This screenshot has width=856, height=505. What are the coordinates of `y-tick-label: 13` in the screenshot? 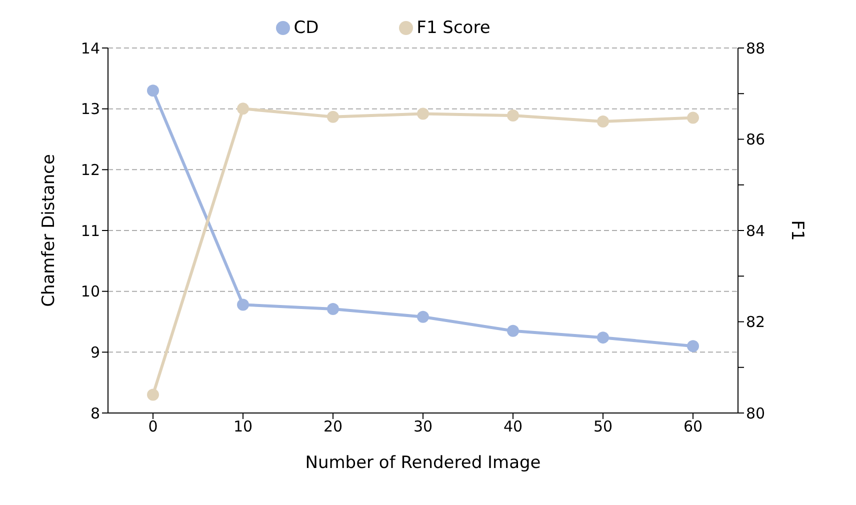 It's located at (90, 109).